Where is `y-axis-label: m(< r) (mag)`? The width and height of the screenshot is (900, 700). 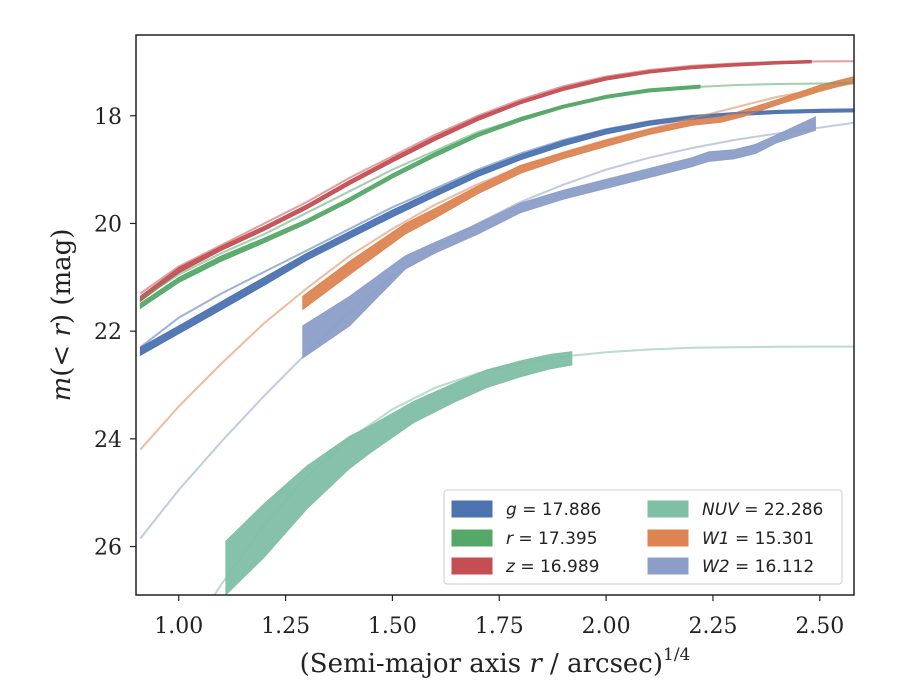
y-axis-label: m(< r) (mag) is located at coordinates (62, 315).